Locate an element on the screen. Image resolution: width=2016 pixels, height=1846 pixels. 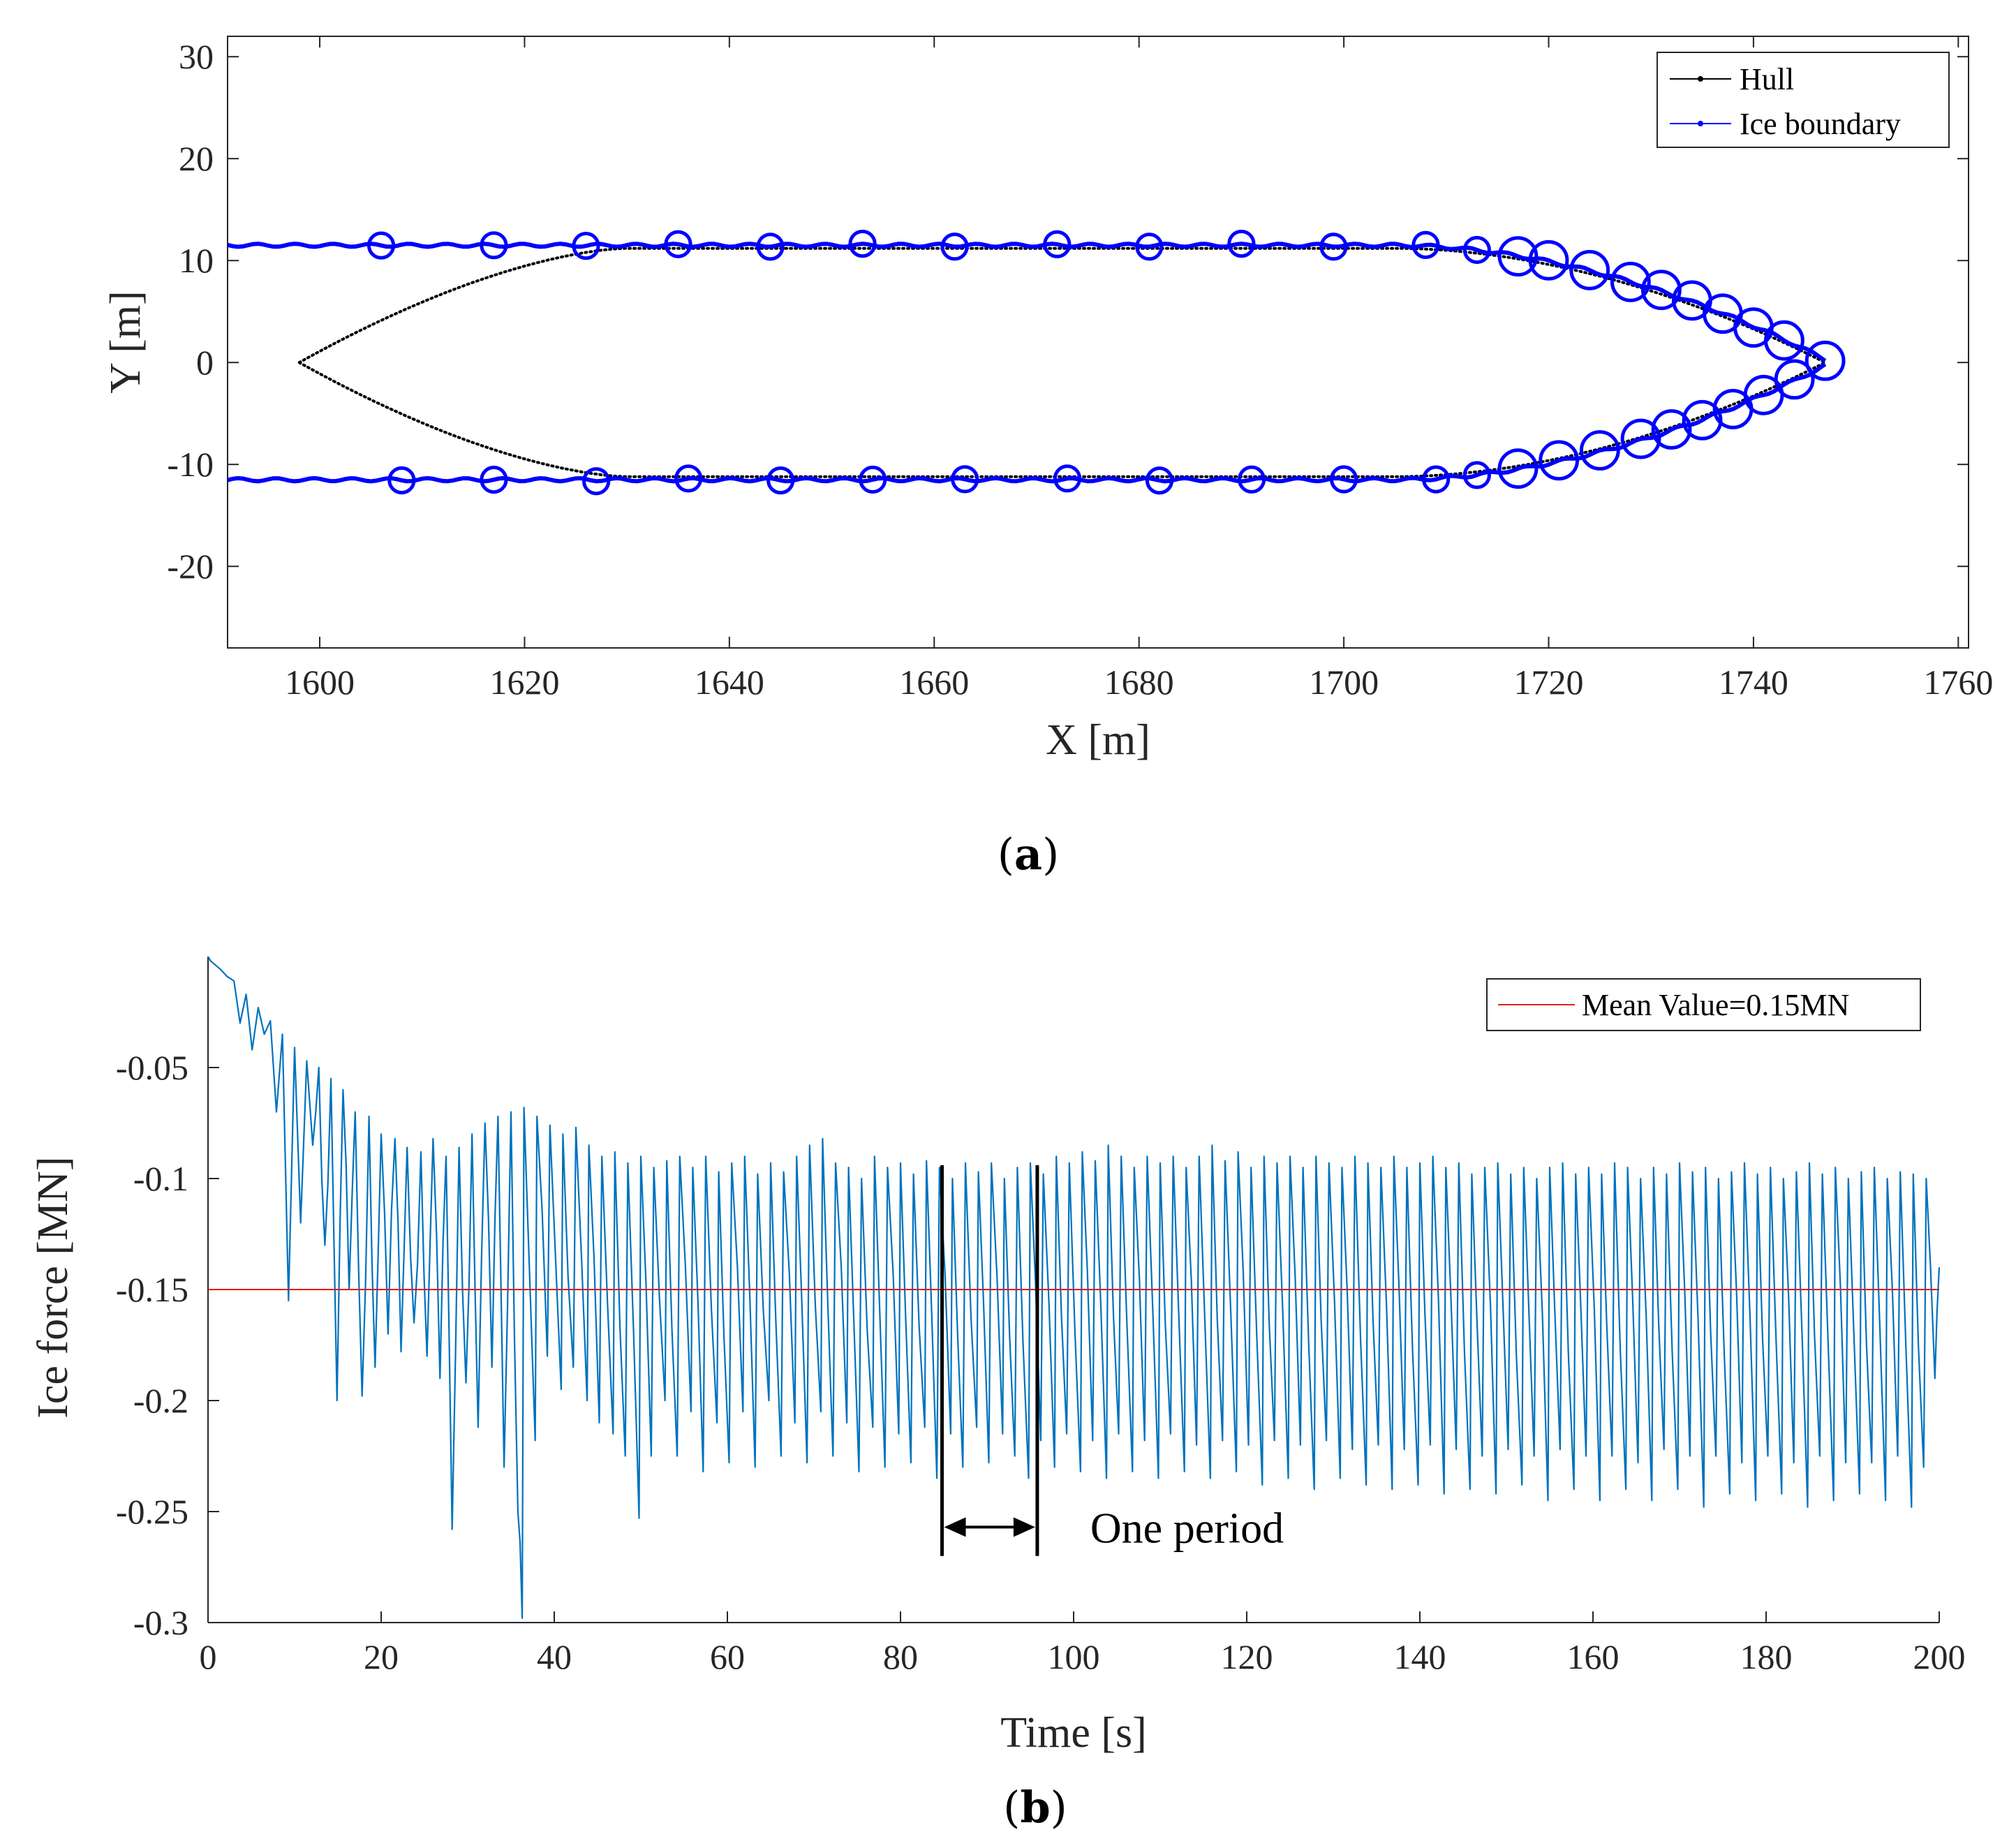
period-arrowhead-left is located at coordinates (955, 1527).